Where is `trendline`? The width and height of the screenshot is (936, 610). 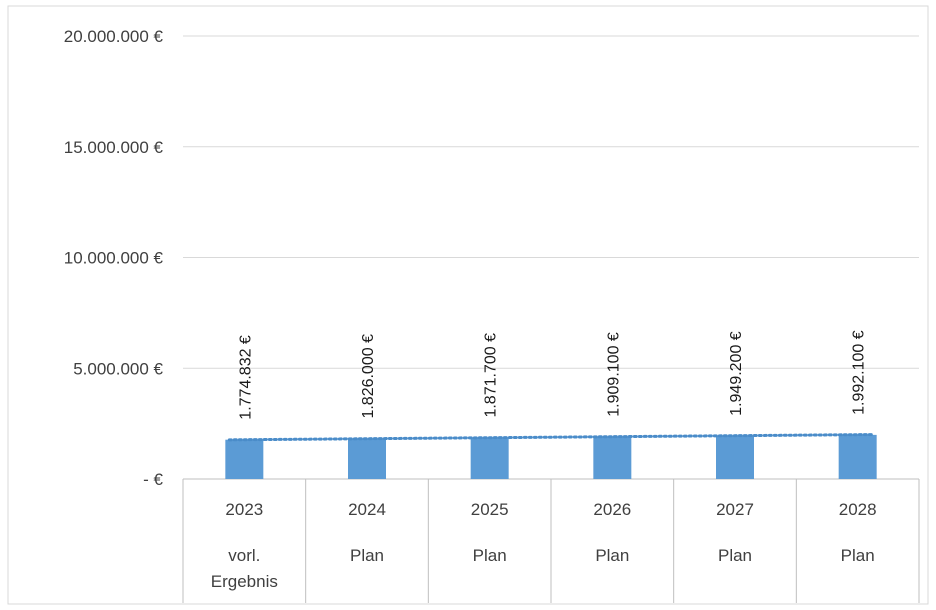
trendline is located at coordinates (551, 437).